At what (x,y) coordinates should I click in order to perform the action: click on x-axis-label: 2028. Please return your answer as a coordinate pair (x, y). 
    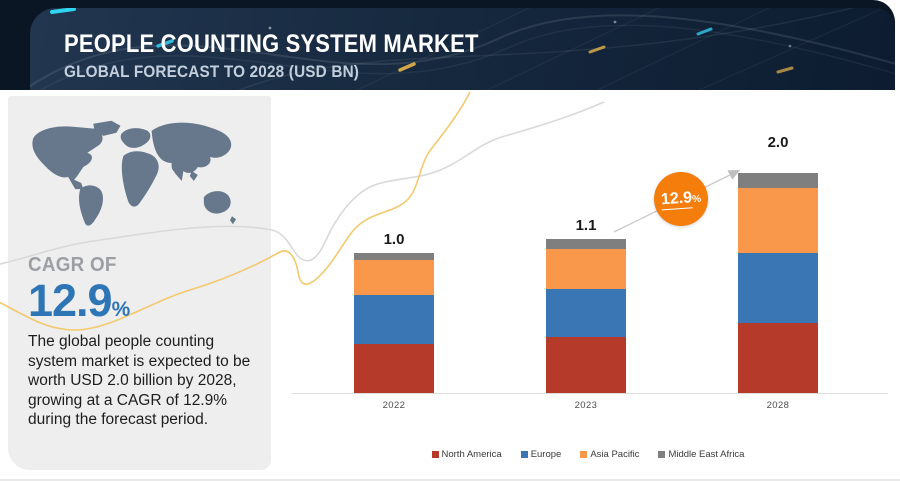
    Looking at the image, I should click on (778, 405).